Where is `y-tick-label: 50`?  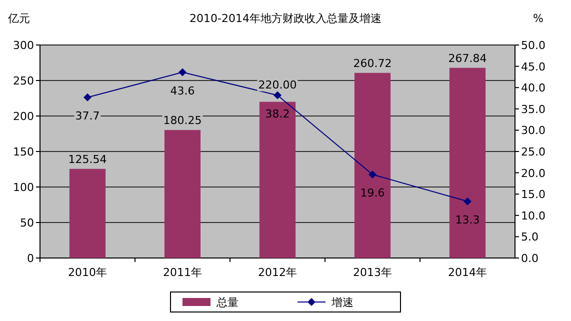 y-tick-label: 50 is located at coordinates (27, 223).